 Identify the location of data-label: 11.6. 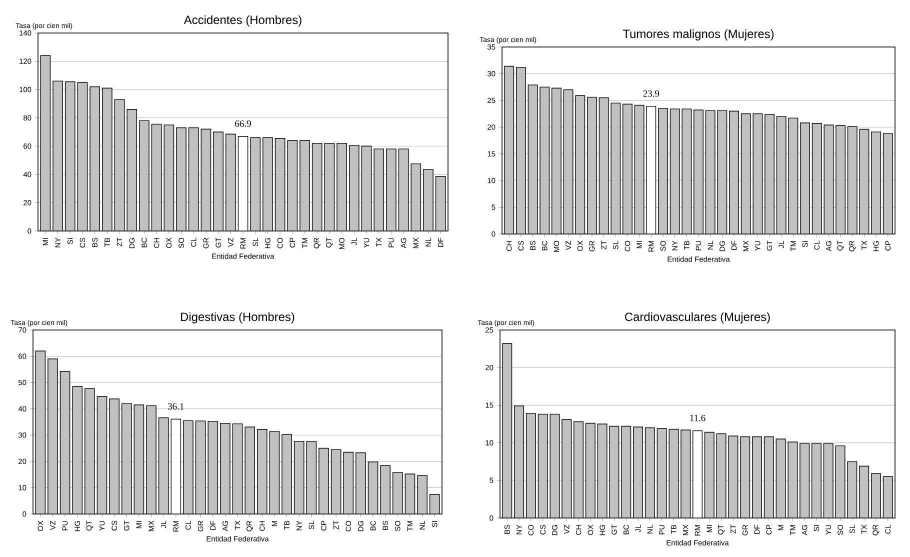
(698, 418).